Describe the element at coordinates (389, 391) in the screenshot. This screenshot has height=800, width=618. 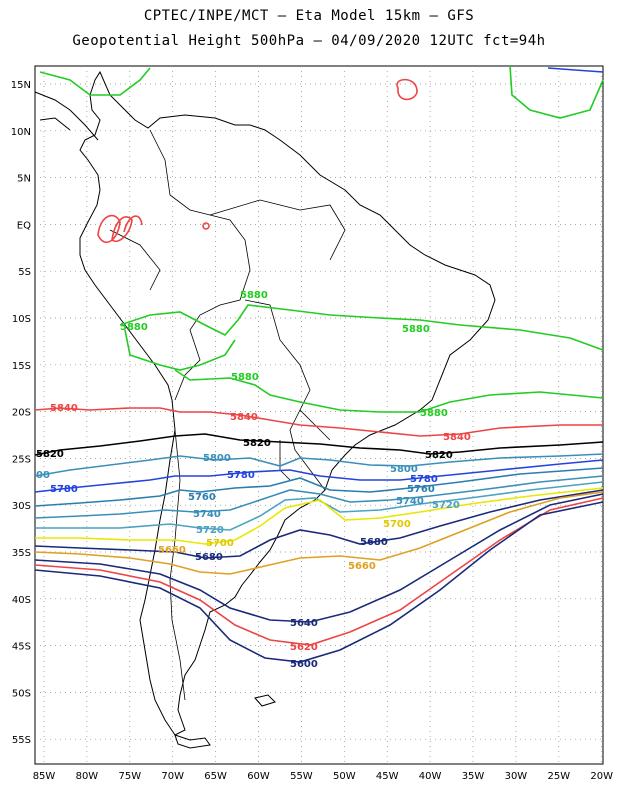
I see `contour-5880-south` at that location.